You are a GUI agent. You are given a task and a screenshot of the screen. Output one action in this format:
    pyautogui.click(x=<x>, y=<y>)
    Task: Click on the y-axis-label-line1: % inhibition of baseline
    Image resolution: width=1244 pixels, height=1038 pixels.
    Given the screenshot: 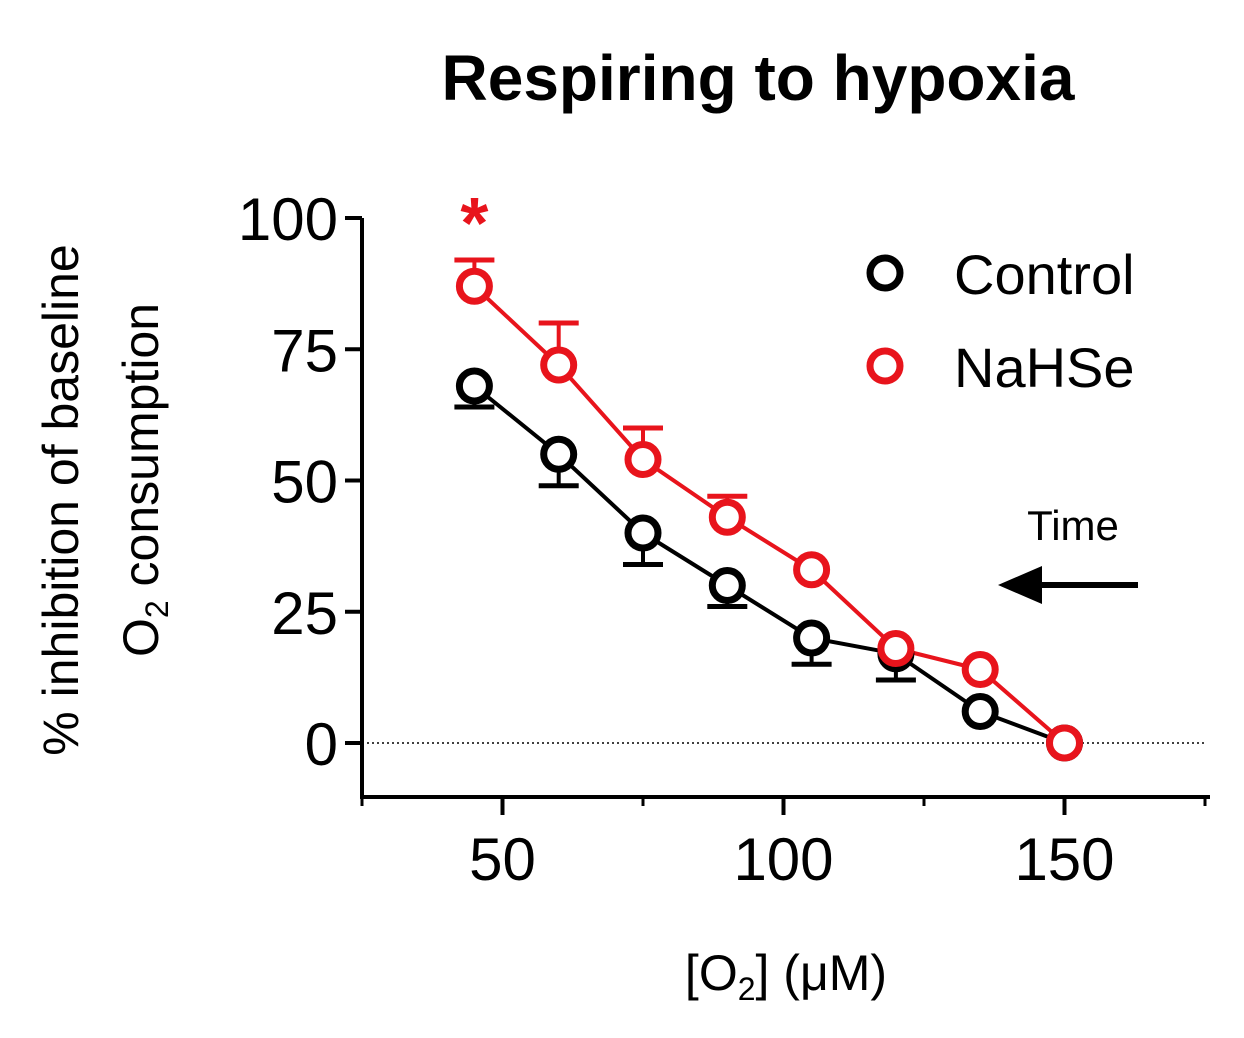 What is the action you would take?
    pyautogui.click(x=61, y=499)
    